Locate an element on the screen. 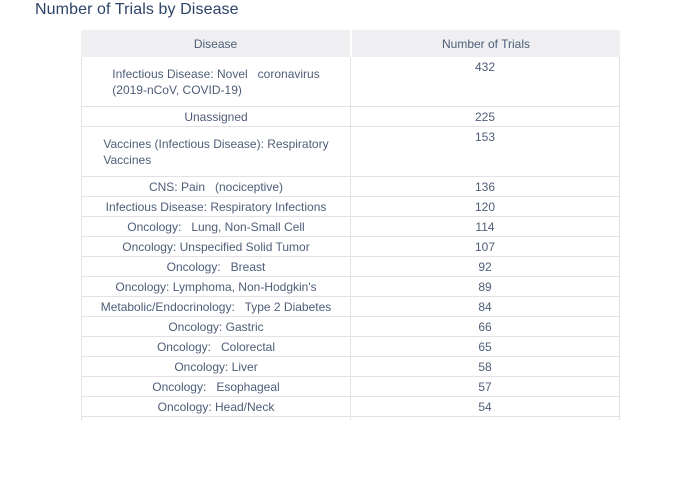 The width and height of the screenshot is (700, 500). disease-cell-text: Oncology: Lung, Non-Small Cell is located at coordinates (216, 226).